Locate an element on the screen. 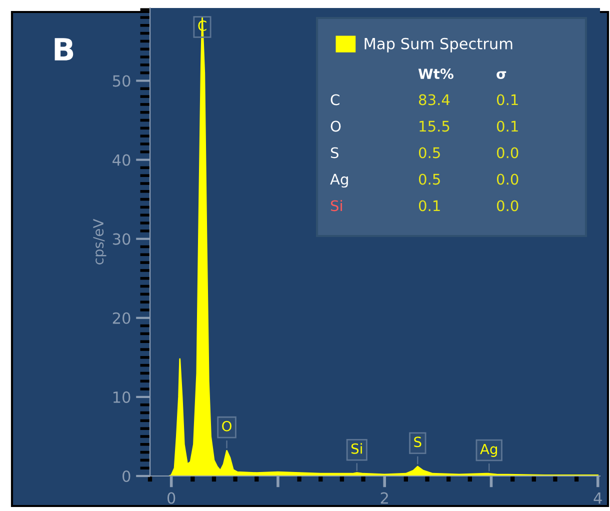  y-tick-label: 10 is located at coordinates (121, 397).